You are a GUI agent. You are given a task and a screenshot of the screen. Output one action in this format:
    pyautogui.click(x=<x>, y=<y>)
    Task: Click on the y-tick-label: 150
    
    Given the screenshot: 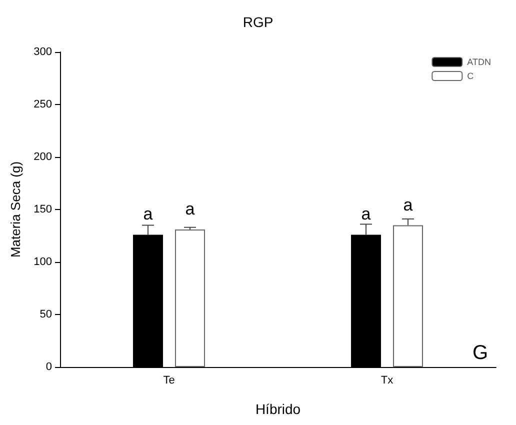 What is the action you would take?
    pyautogui.click(x=43, y=210)
    